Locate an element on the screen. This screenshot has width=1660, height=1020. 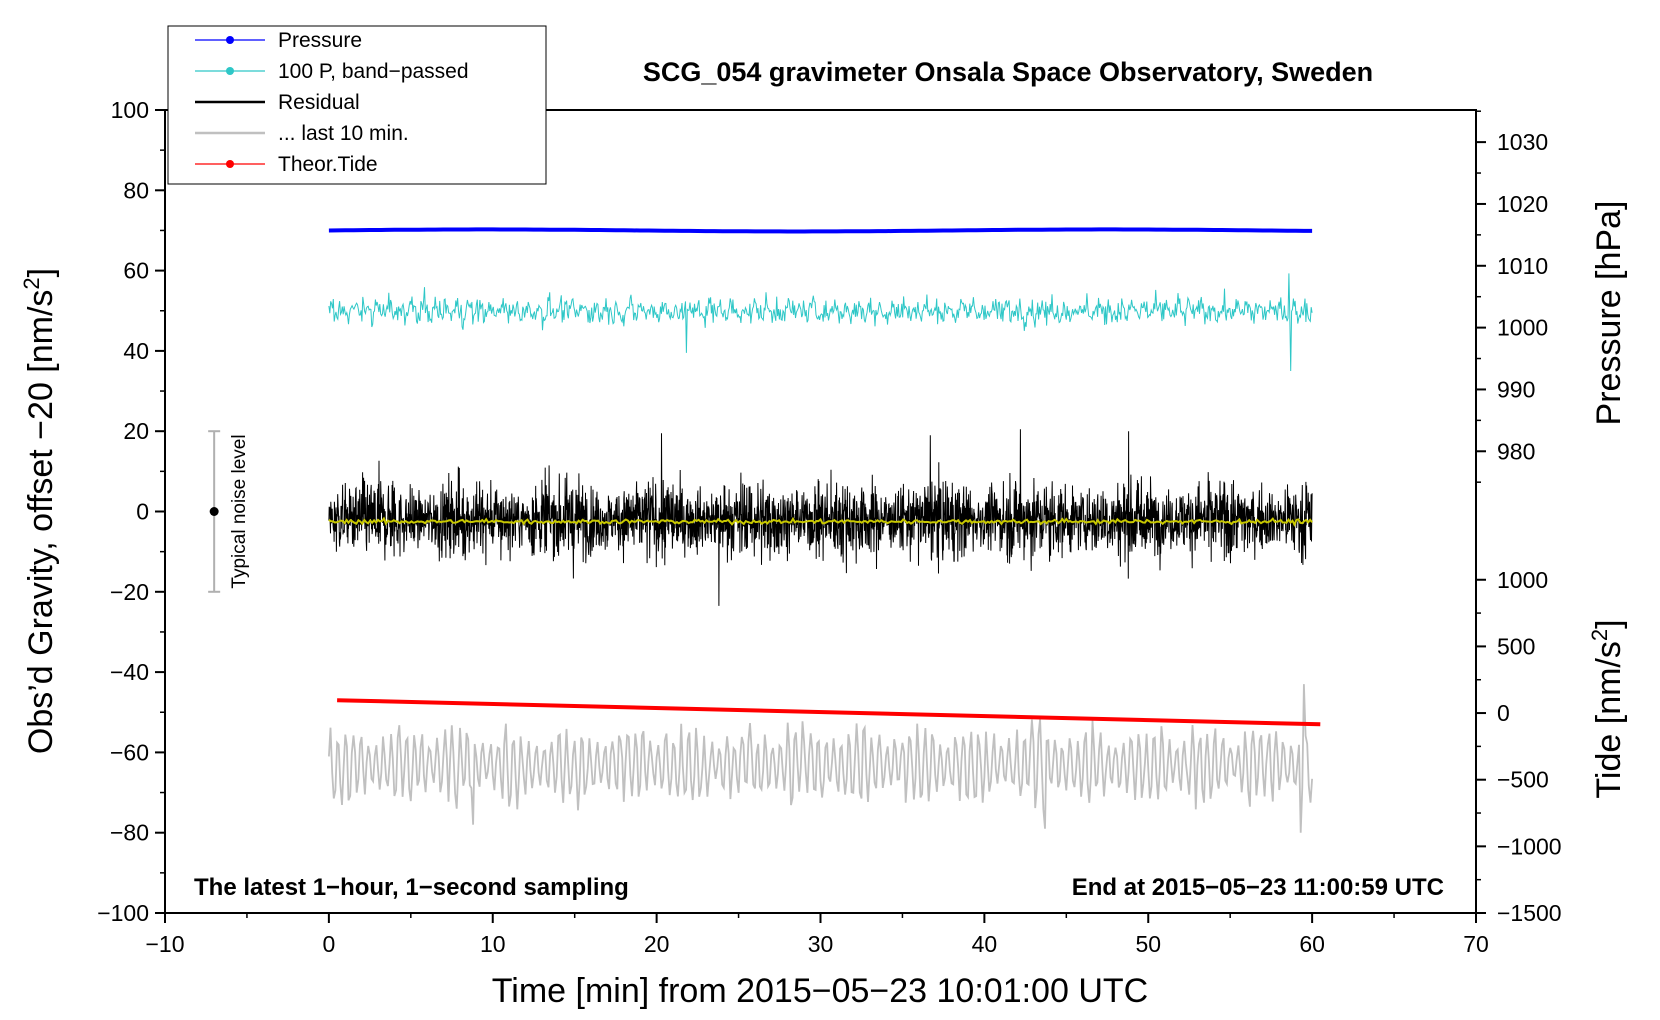
y-tick-label: −100 is located at coordinates (123, 913).